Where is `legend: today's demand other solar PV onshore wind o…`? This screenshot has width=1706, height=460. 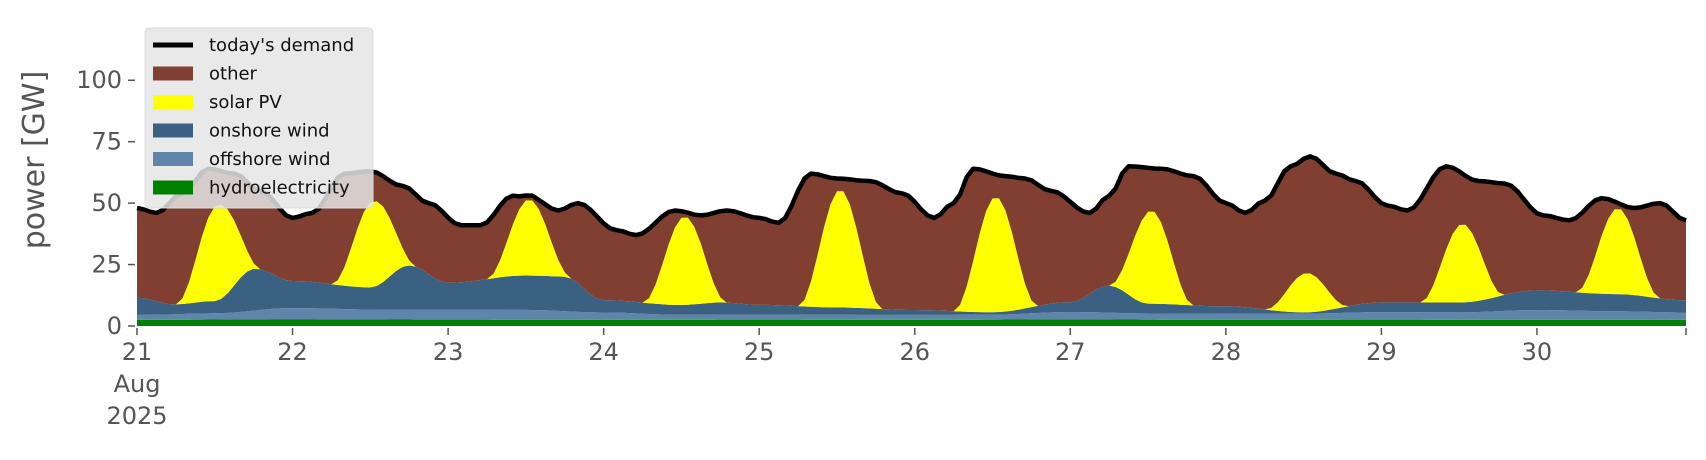 legend: today's demand other solar PV onshore wind o… is located at coordinates (259, 118).